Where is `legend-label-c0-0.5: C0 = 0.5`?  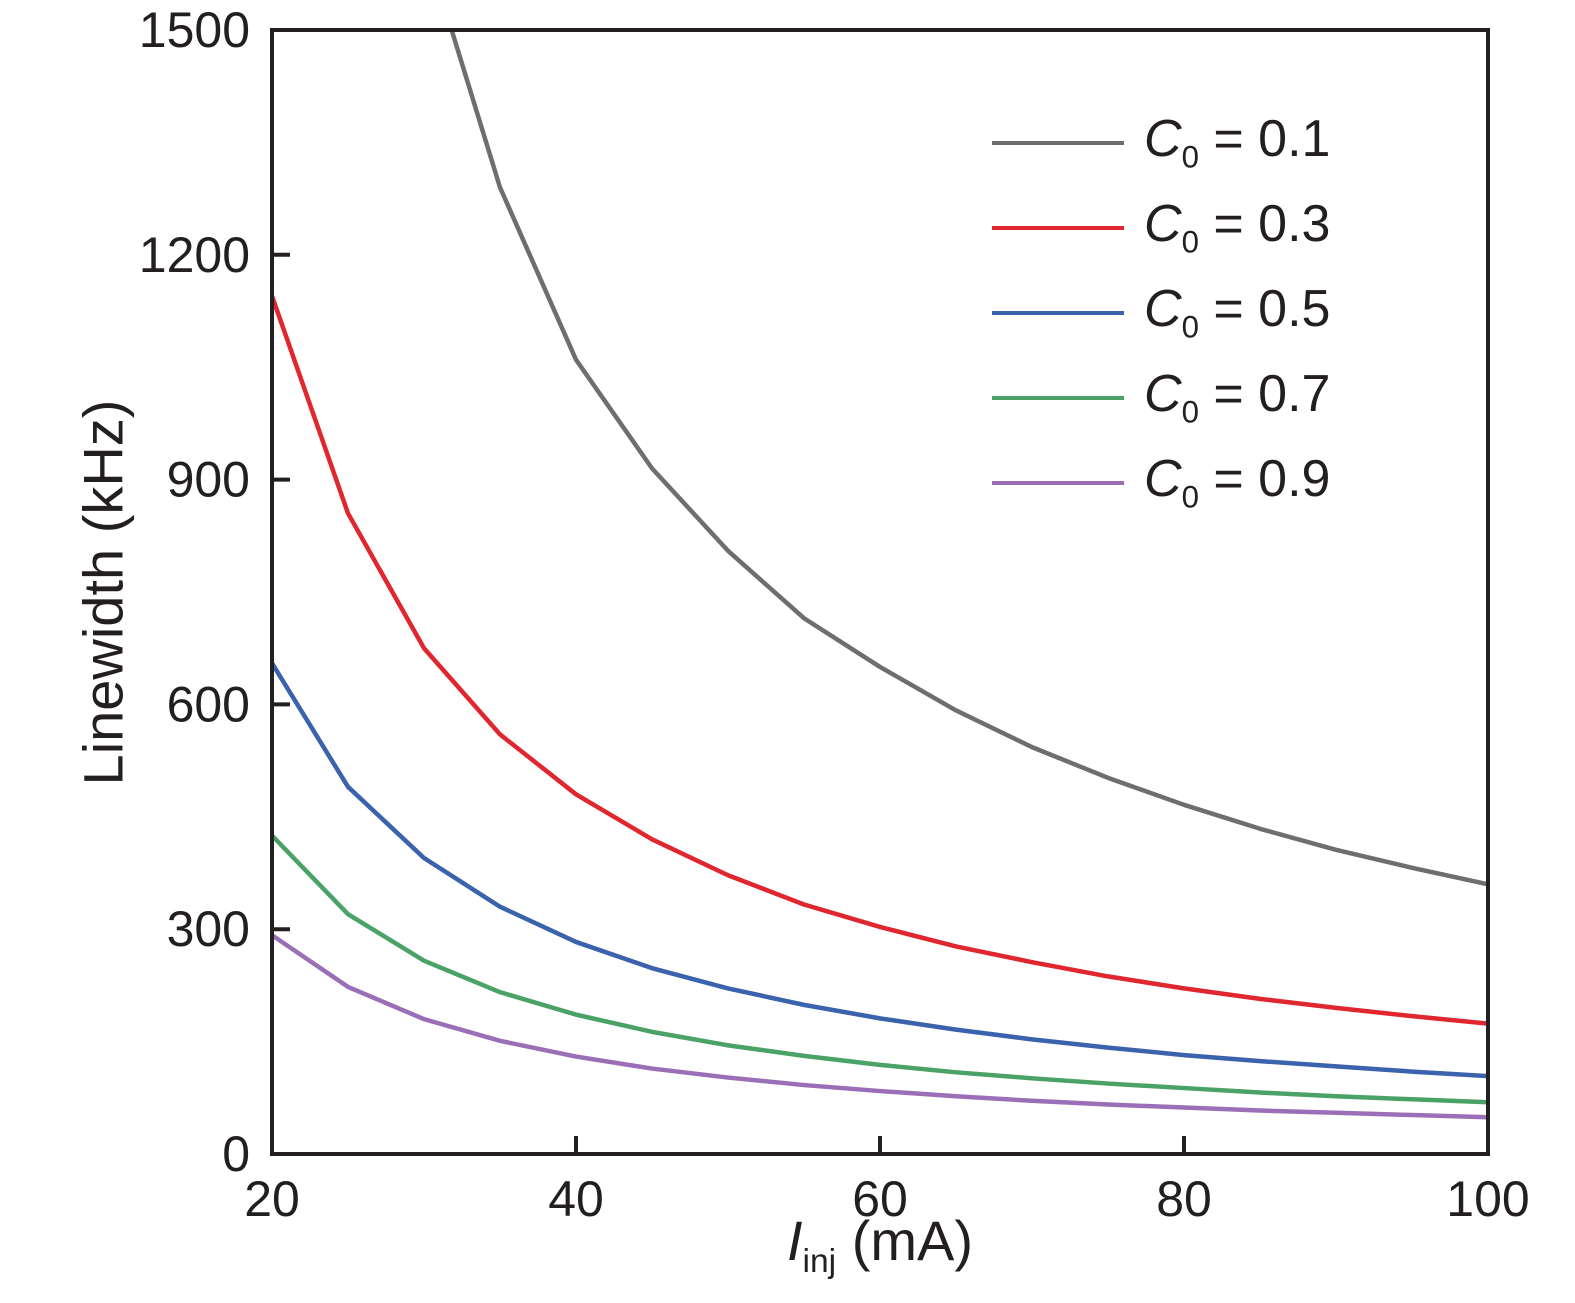 legend-label-c0-0.5: C0 = 0.5 is located at coordinates (1237, 312).